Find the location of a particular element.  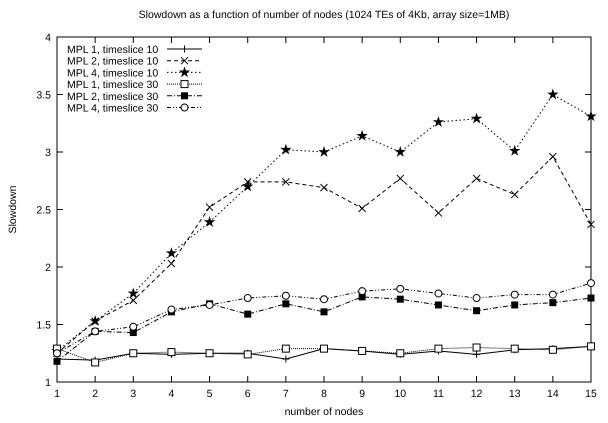

y-tick-label: 3.5 is located at coordinates (44, 96).